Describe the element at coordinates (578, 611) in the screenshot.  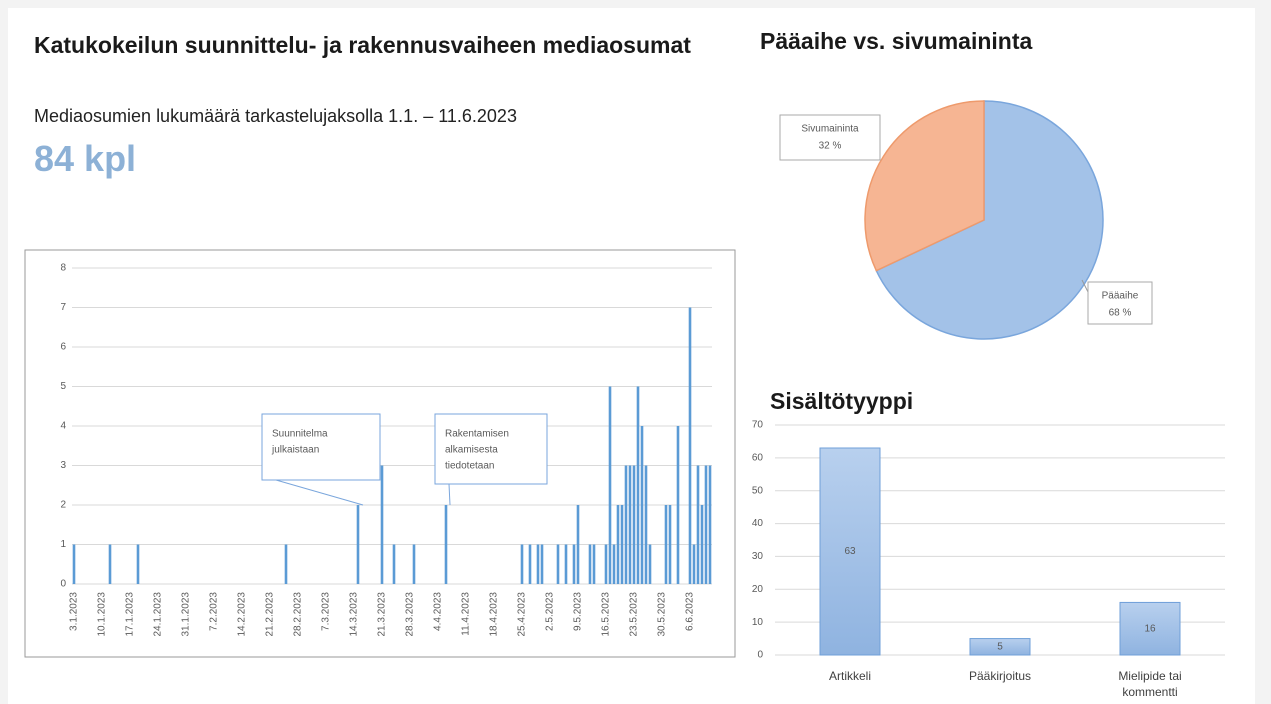
I see `x-tick-label: 9.5.2023` at that location.